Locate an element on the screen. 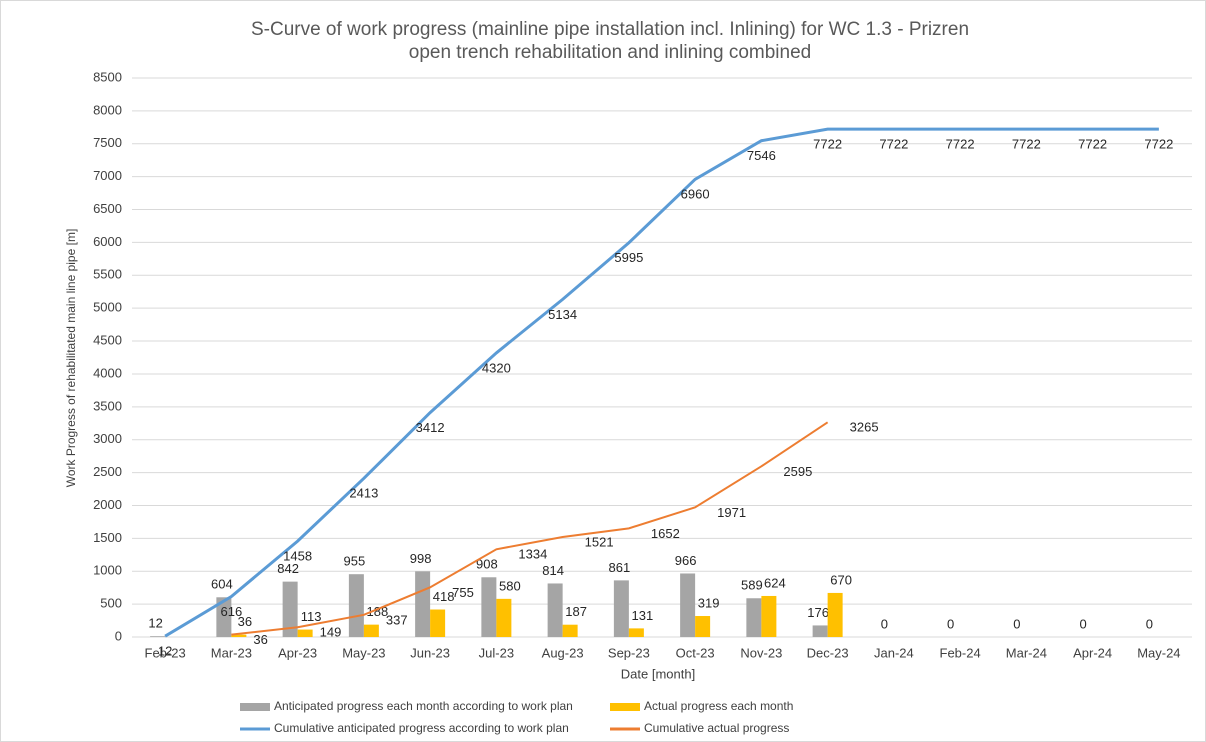 Image resolution: width=1206 pixels, height=742 pixels. data-label: 616 is located at coordinates (232, 611).